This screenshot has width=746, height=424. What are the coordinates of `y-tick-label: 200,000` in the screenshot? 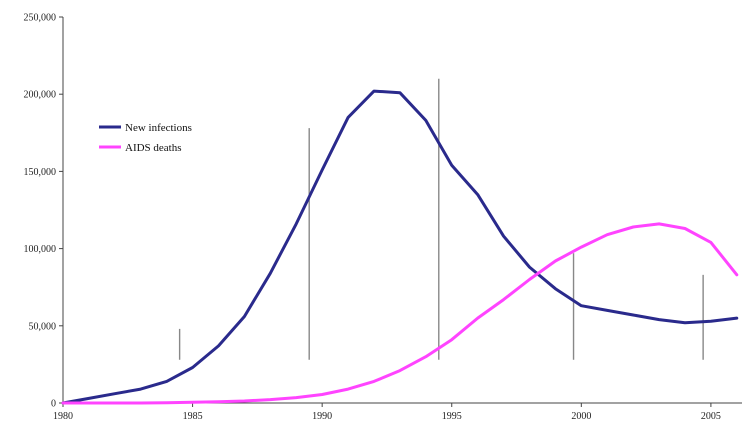 It's located at (40, 95).